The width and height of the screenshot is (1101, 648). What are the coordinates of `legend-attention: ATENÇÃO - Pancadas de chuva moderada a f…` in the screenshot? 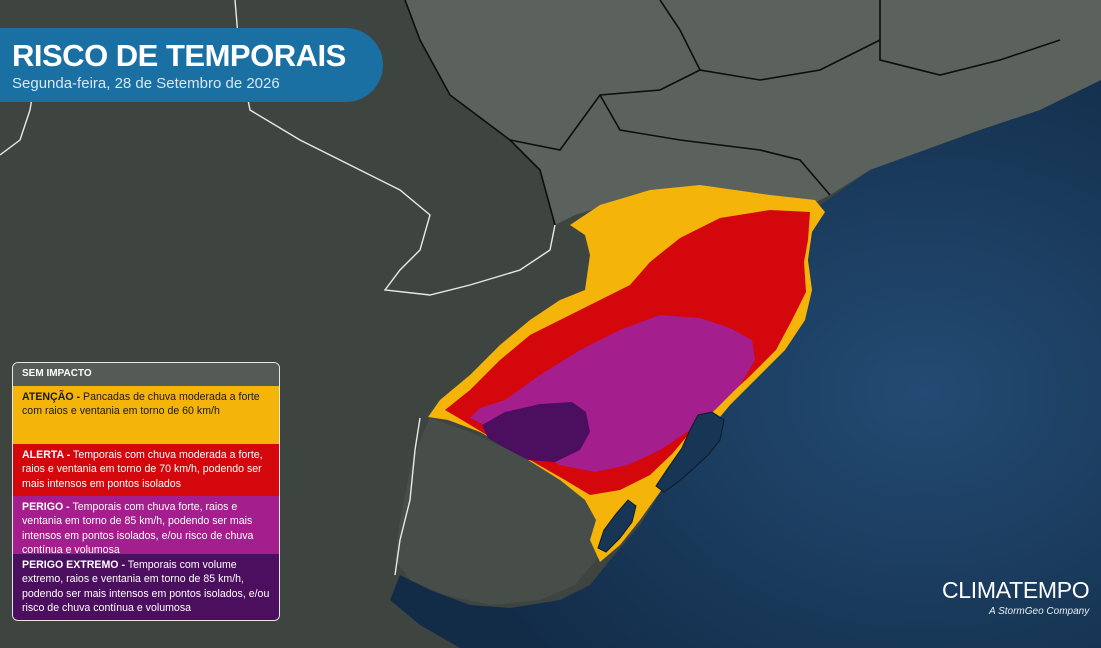 It's located at (146, 414).